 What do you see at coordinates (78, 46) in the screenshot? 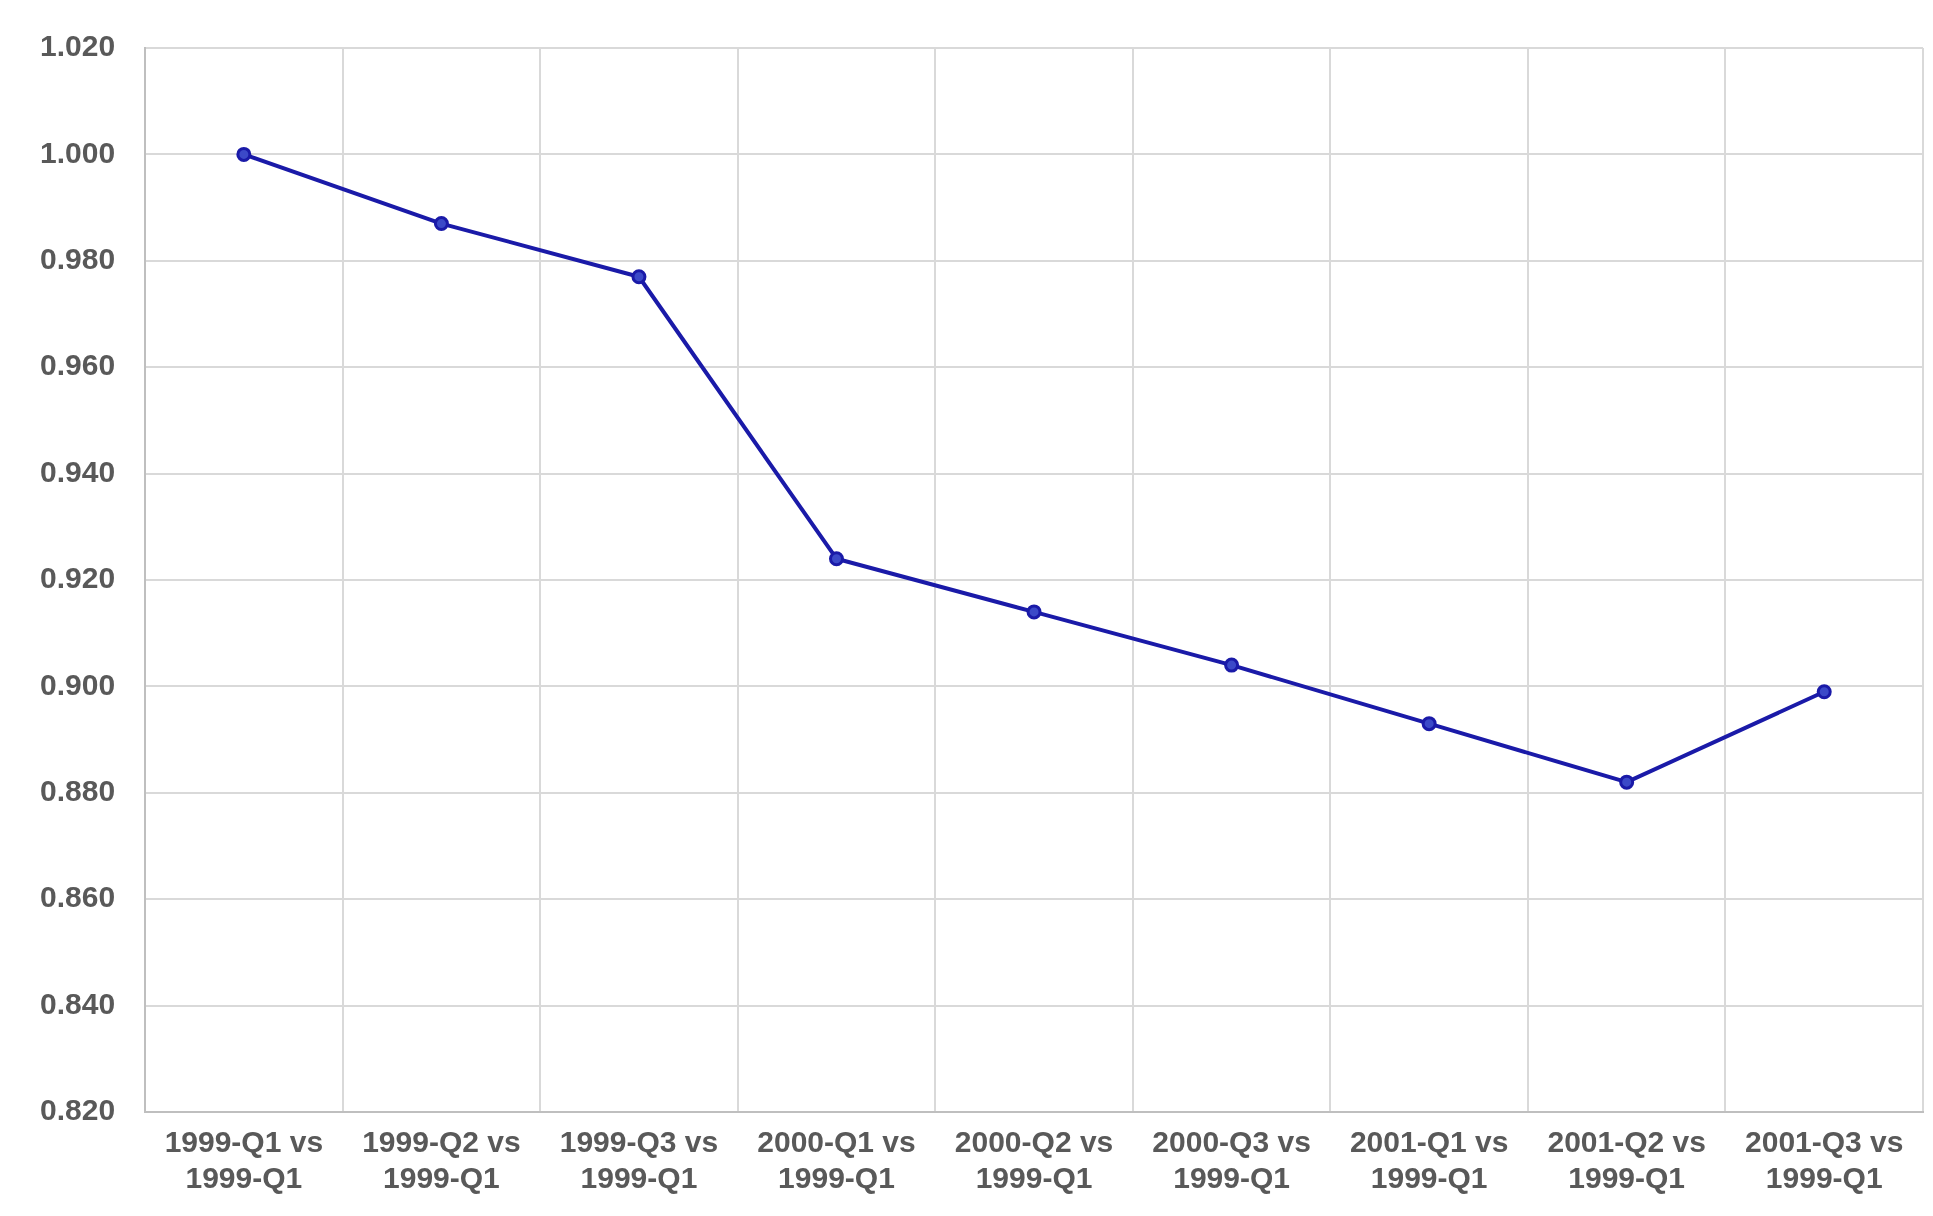
I see `y-tick-label: 1.020` at bounding box center [78, 46].